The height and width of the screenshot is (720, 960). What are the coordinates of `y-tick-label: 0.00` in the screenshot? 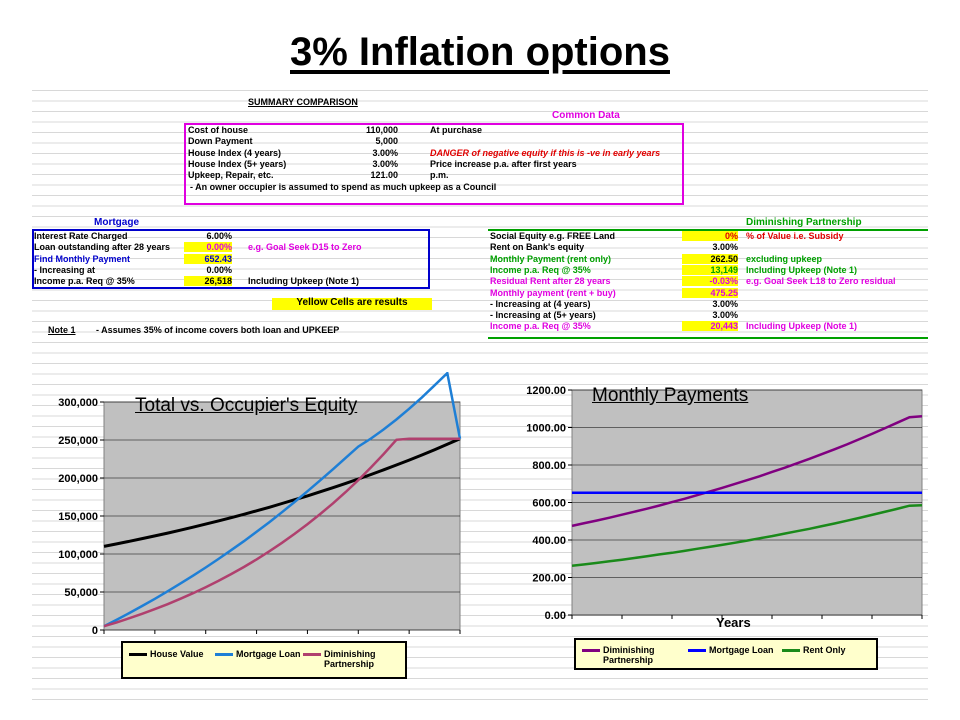 It's located at (555, 616).